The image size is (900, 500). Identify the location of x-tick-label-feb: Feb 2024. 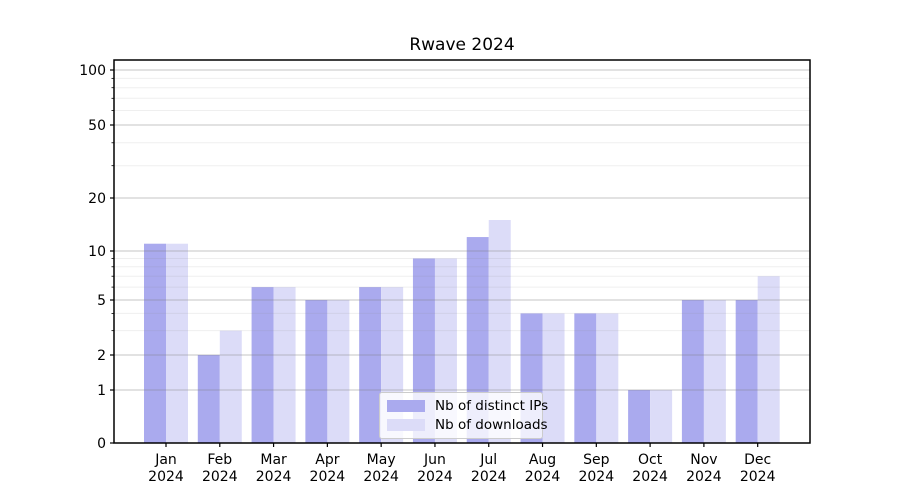
(220, 468).